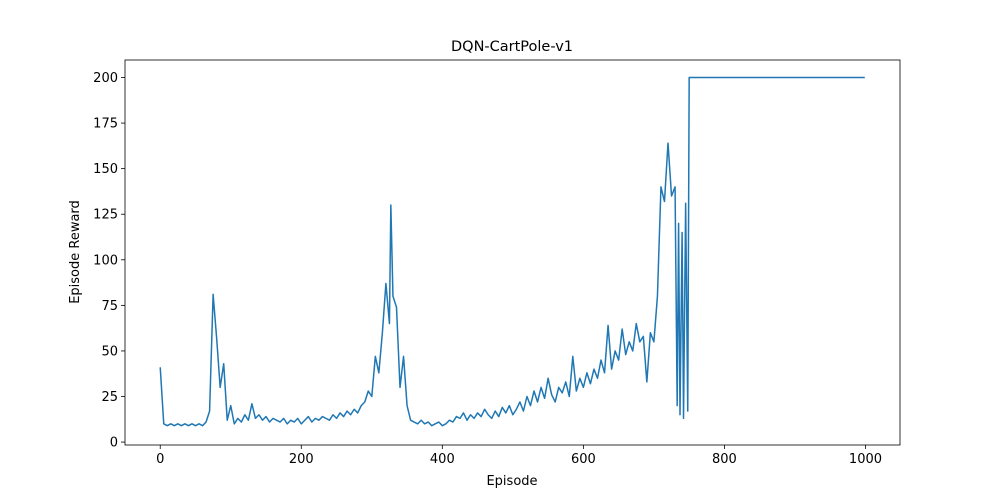  Describe the element at coordinates (865, 459) in the screenshot. I see `x-tick-label: 1000` at that location.